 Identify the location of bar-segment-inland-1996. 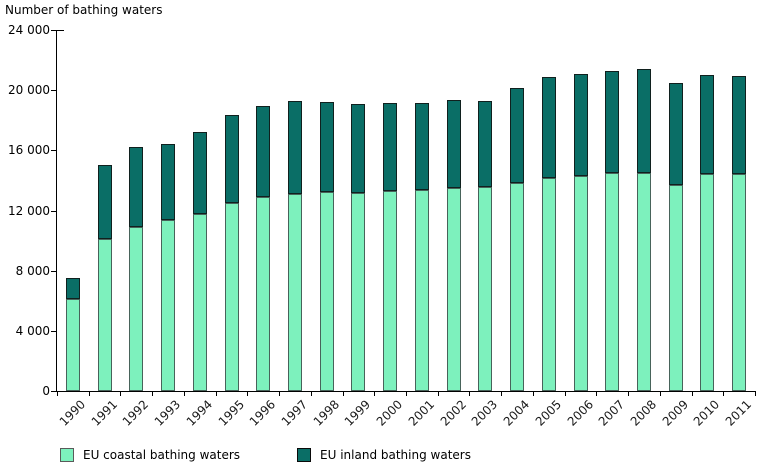
(263, 151).